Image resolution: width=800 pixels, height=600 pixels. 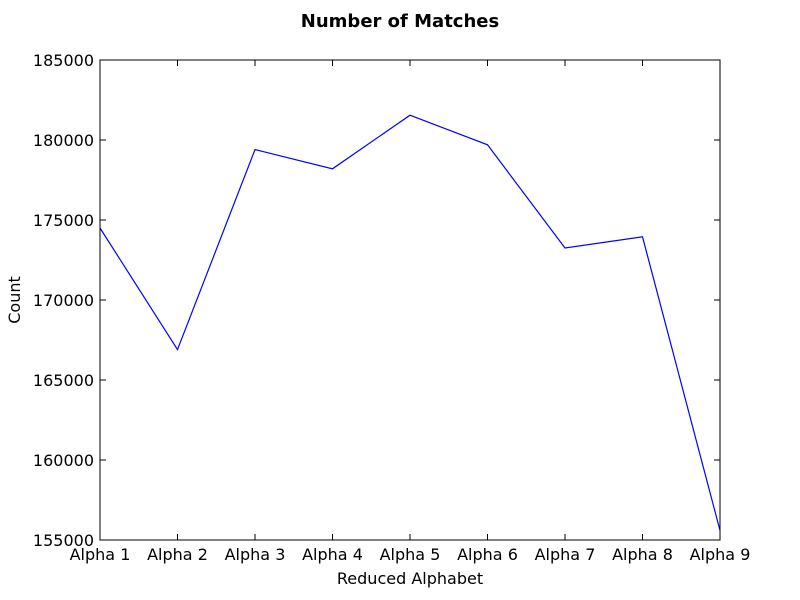 What do you see at coordinates (63, 460) in the screenshot?
I see `y-tick-label: 160000` at bounding box center [63, 460].